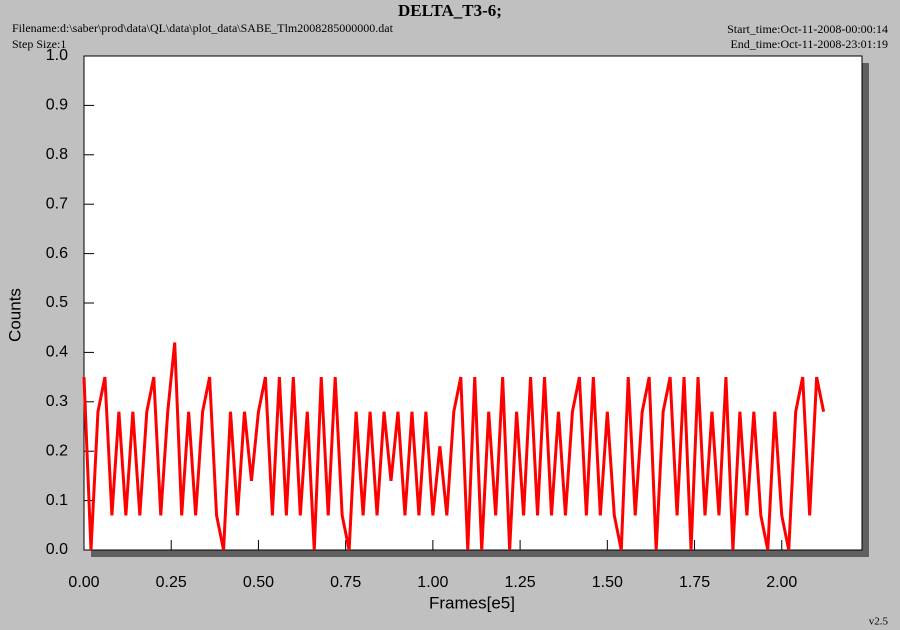 Image resolution: width=900 pixels, height=630 pixels. What do you see at coordinates (607, 582) in the screenshot?
I see `x-tick-label: 1.50` at bounding box center [607, 582].